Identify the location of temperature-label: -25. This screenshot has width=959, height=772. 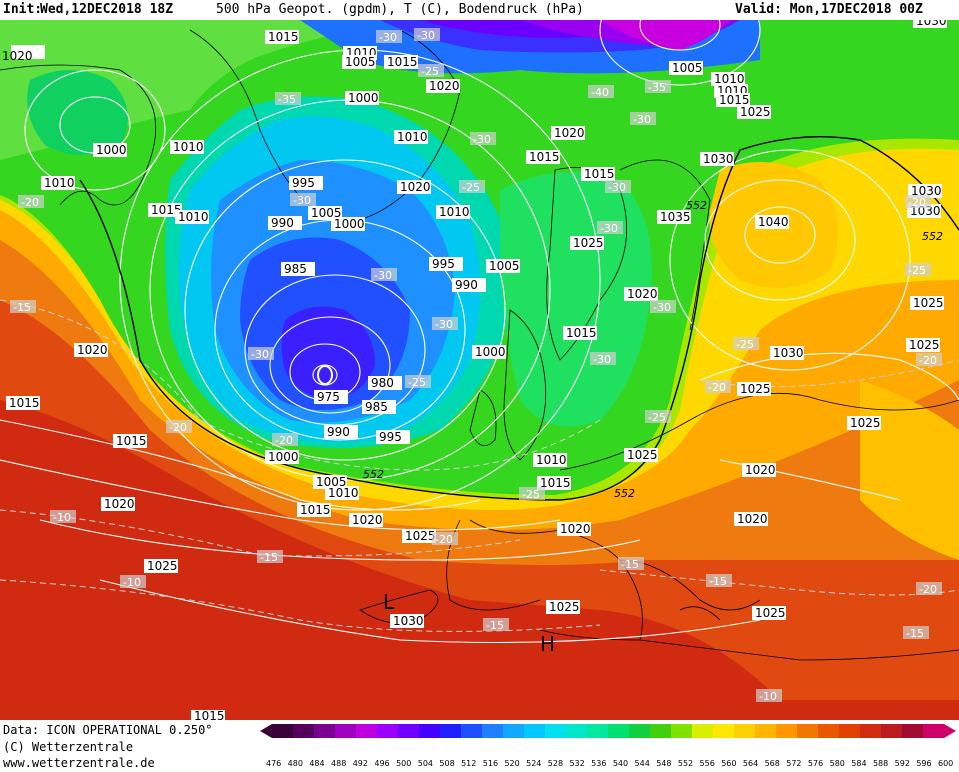
(918, 270).